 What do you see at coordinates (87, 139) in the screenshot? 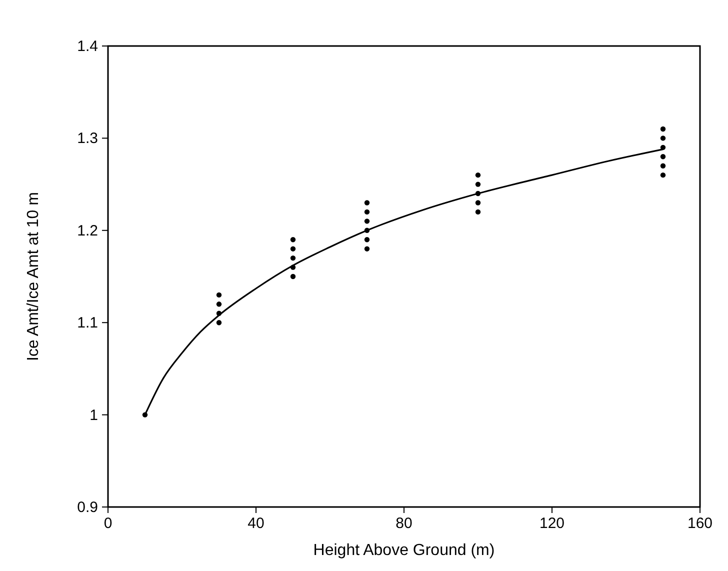
I see `y-tick-label: 1.3` at bounding box center [87, 139].